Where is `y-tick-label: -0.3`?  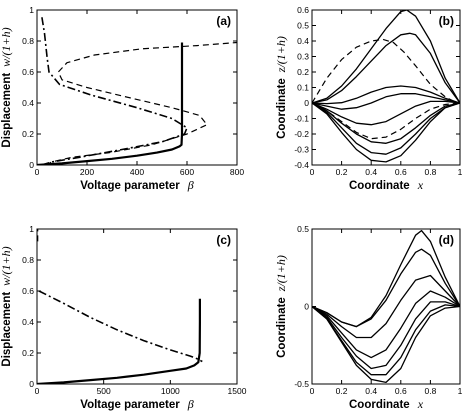
y-tick-label: -0.3 is located at coordinates (301, 150).